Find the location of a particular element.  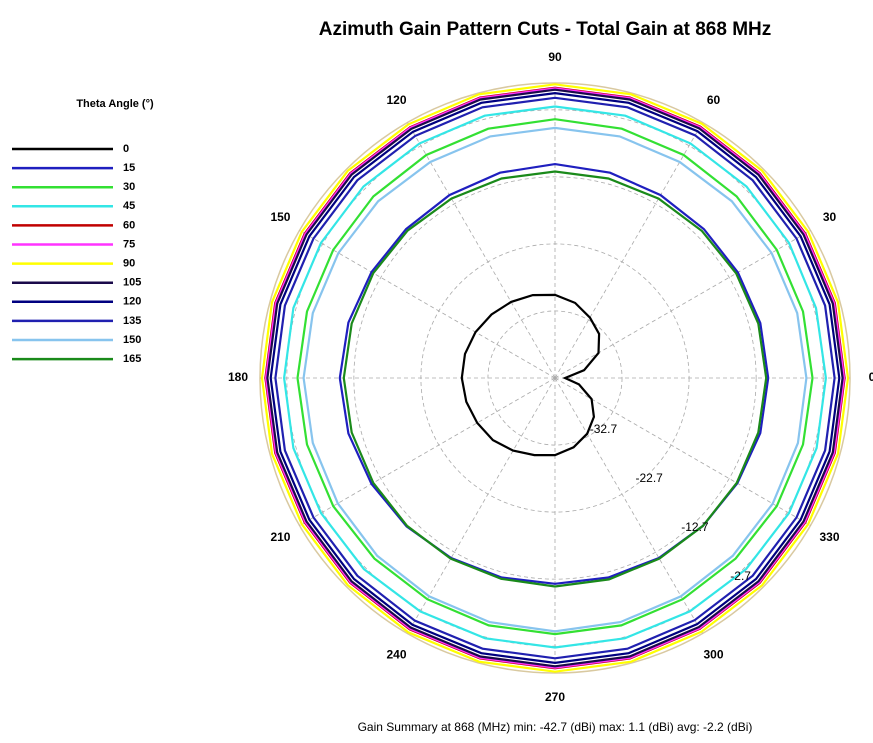

angle-label: 90 is located at coordinates (555, 57).